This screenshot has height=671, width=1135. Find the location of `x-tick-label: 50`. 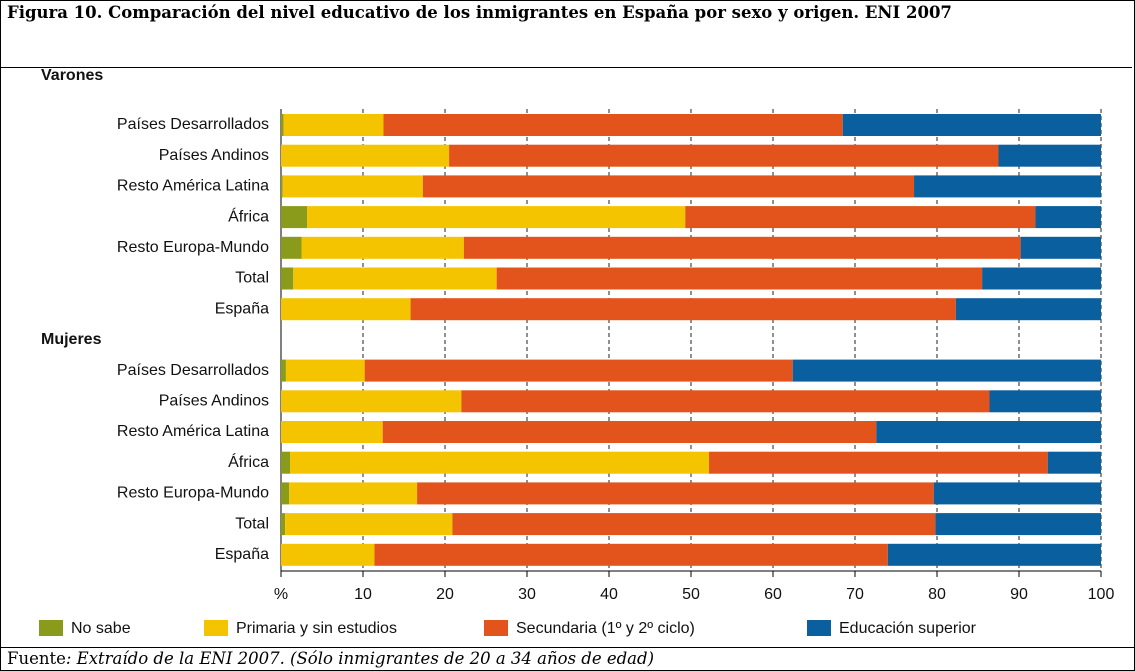

x-tick-label: 50 is located at coordinates (691, 594).